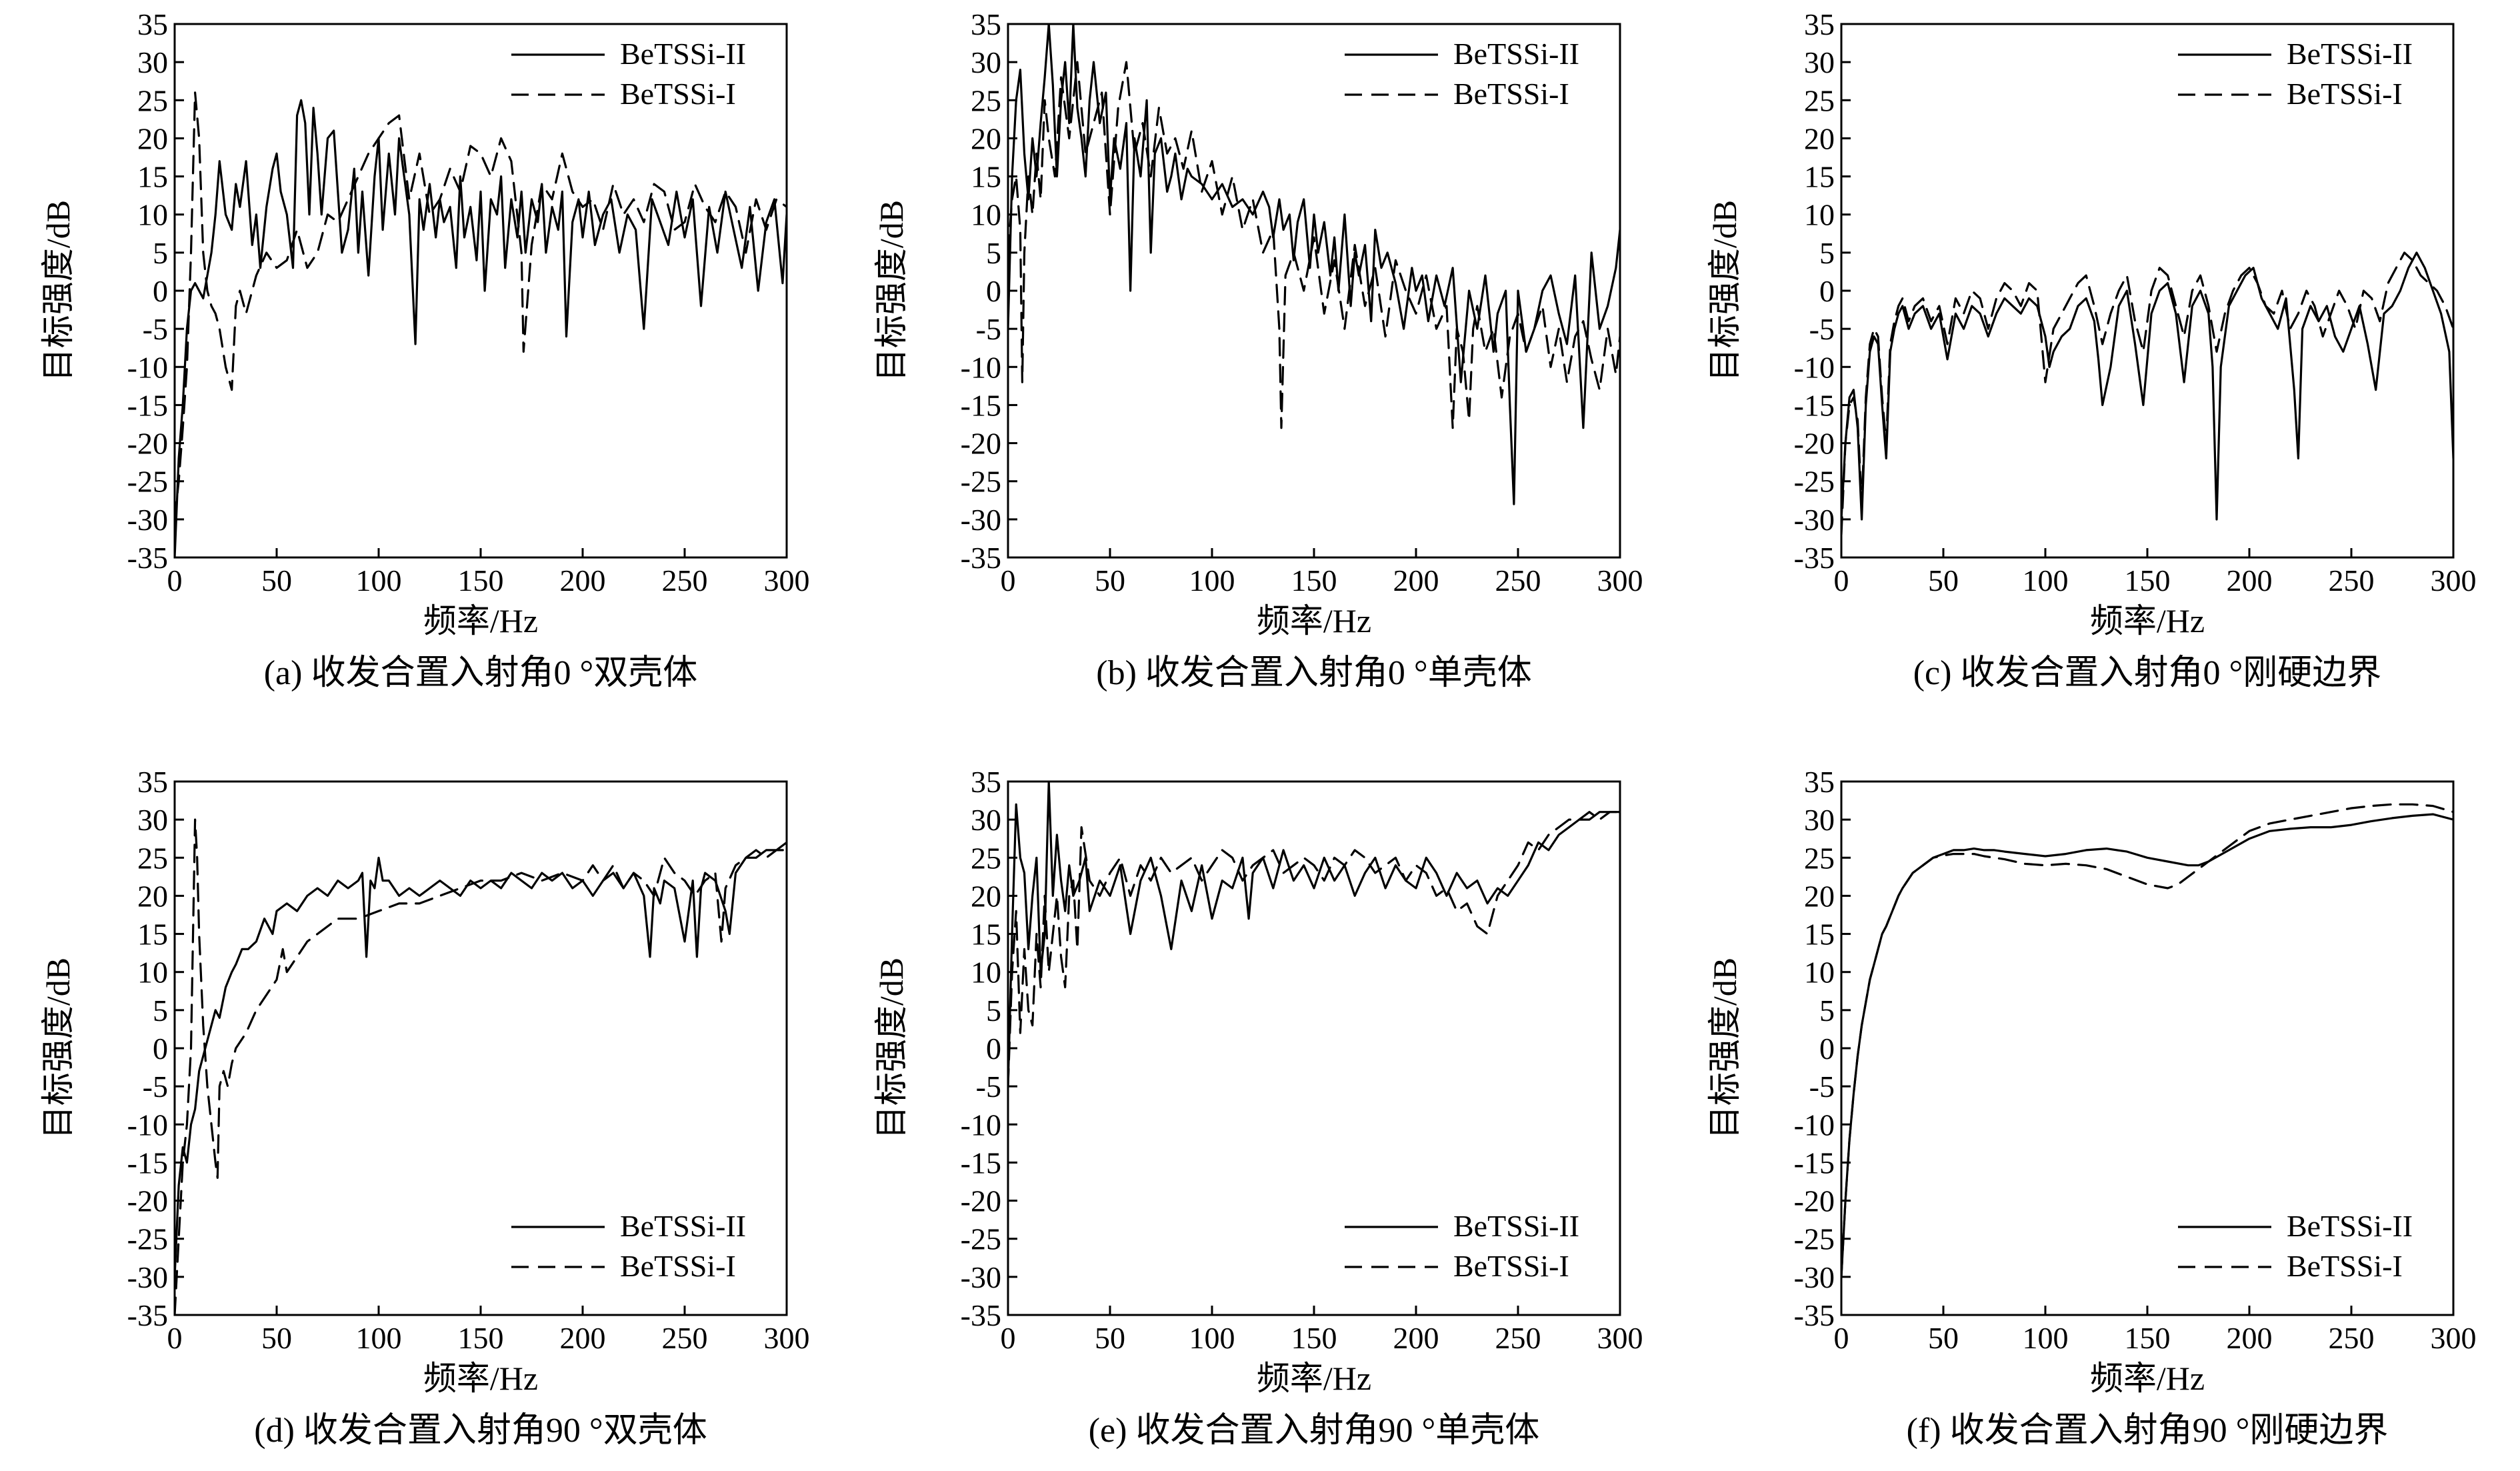 The image size is (2520, 1471). I want to click on panel-caption: (e) 收发合置入射角90 °单壳体, so click(1314, 1431).